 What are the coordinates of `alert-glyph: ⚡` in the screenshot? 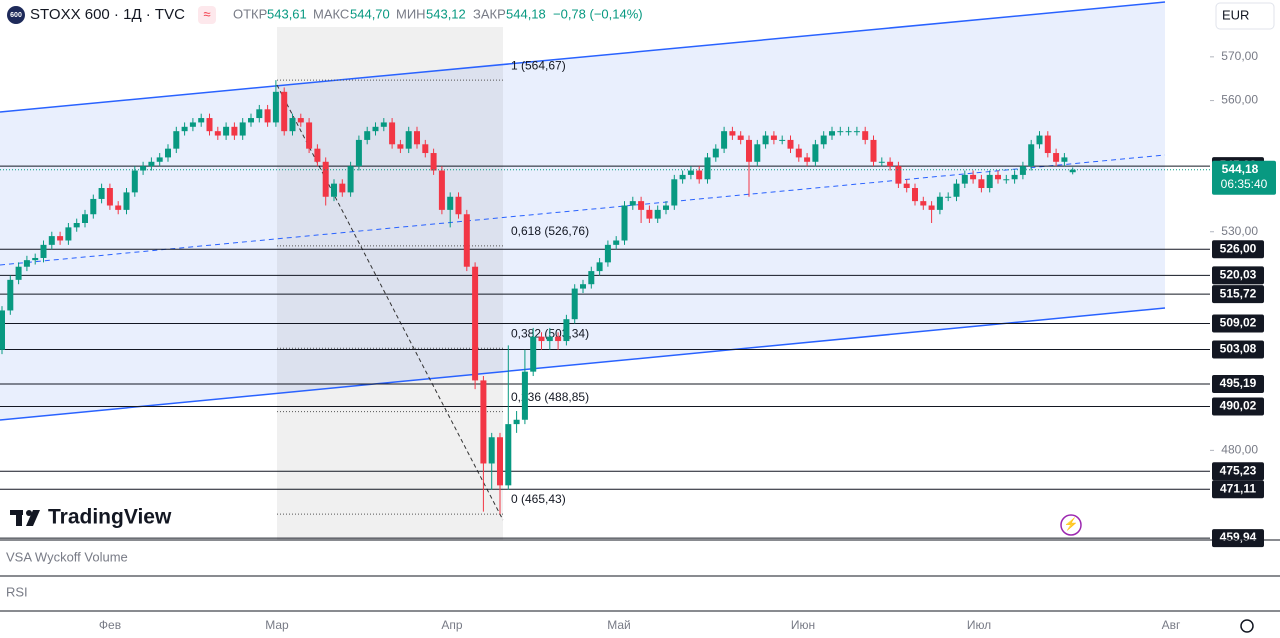 It's located at (1071, 524).